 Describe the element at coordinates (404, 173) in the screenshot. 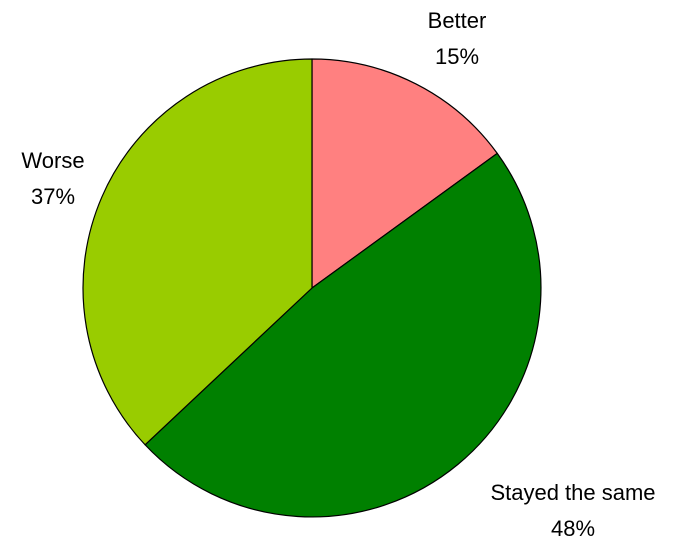

I see `slice-better` at that location.